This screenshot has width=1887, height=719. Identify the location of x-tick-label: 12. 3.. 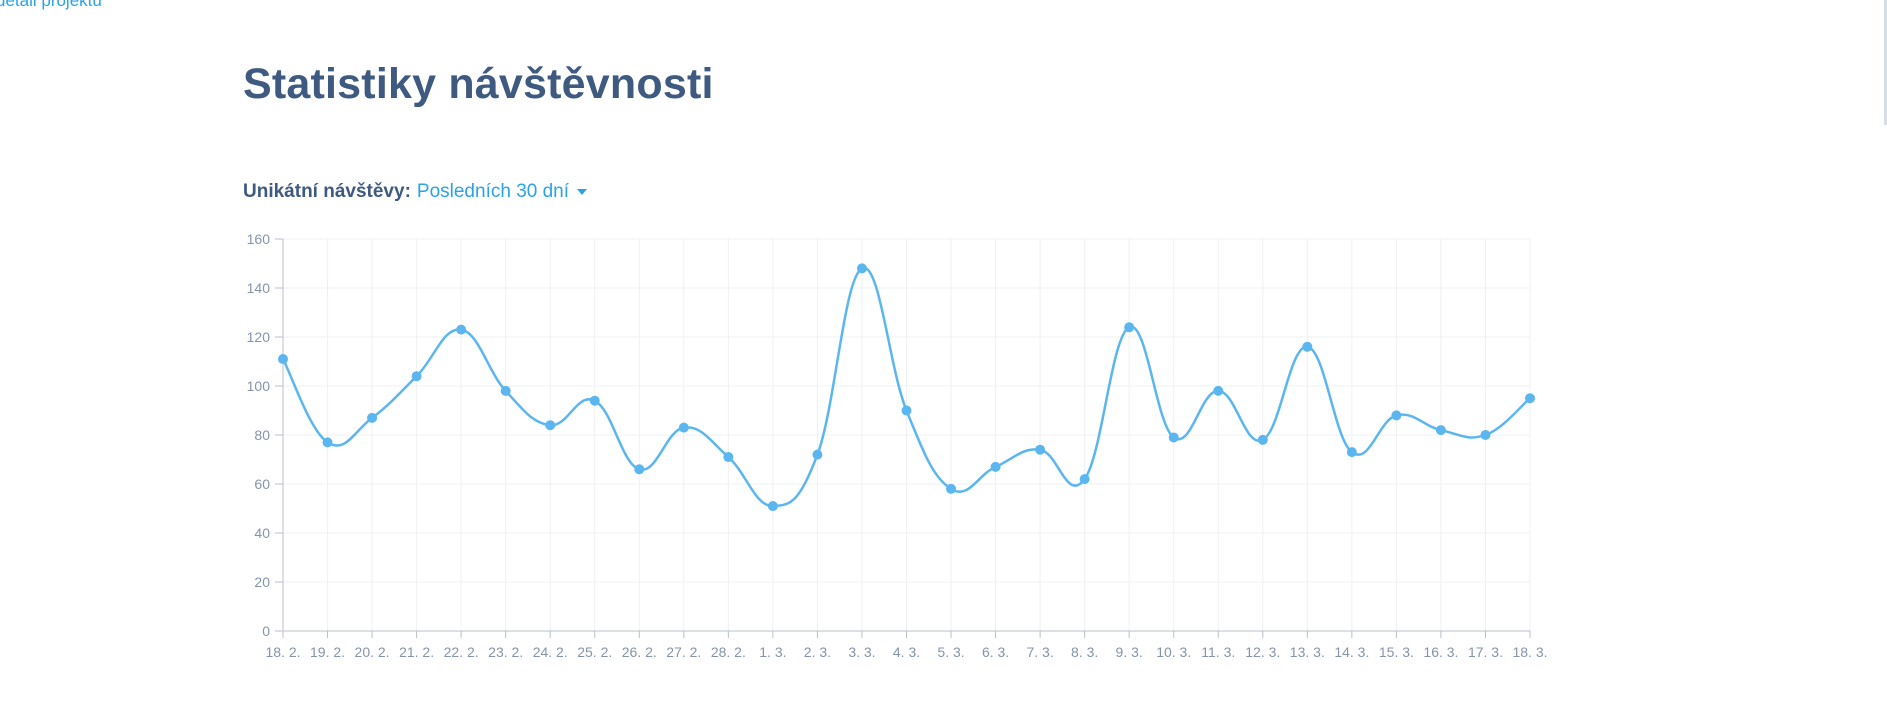
(1262, 652).